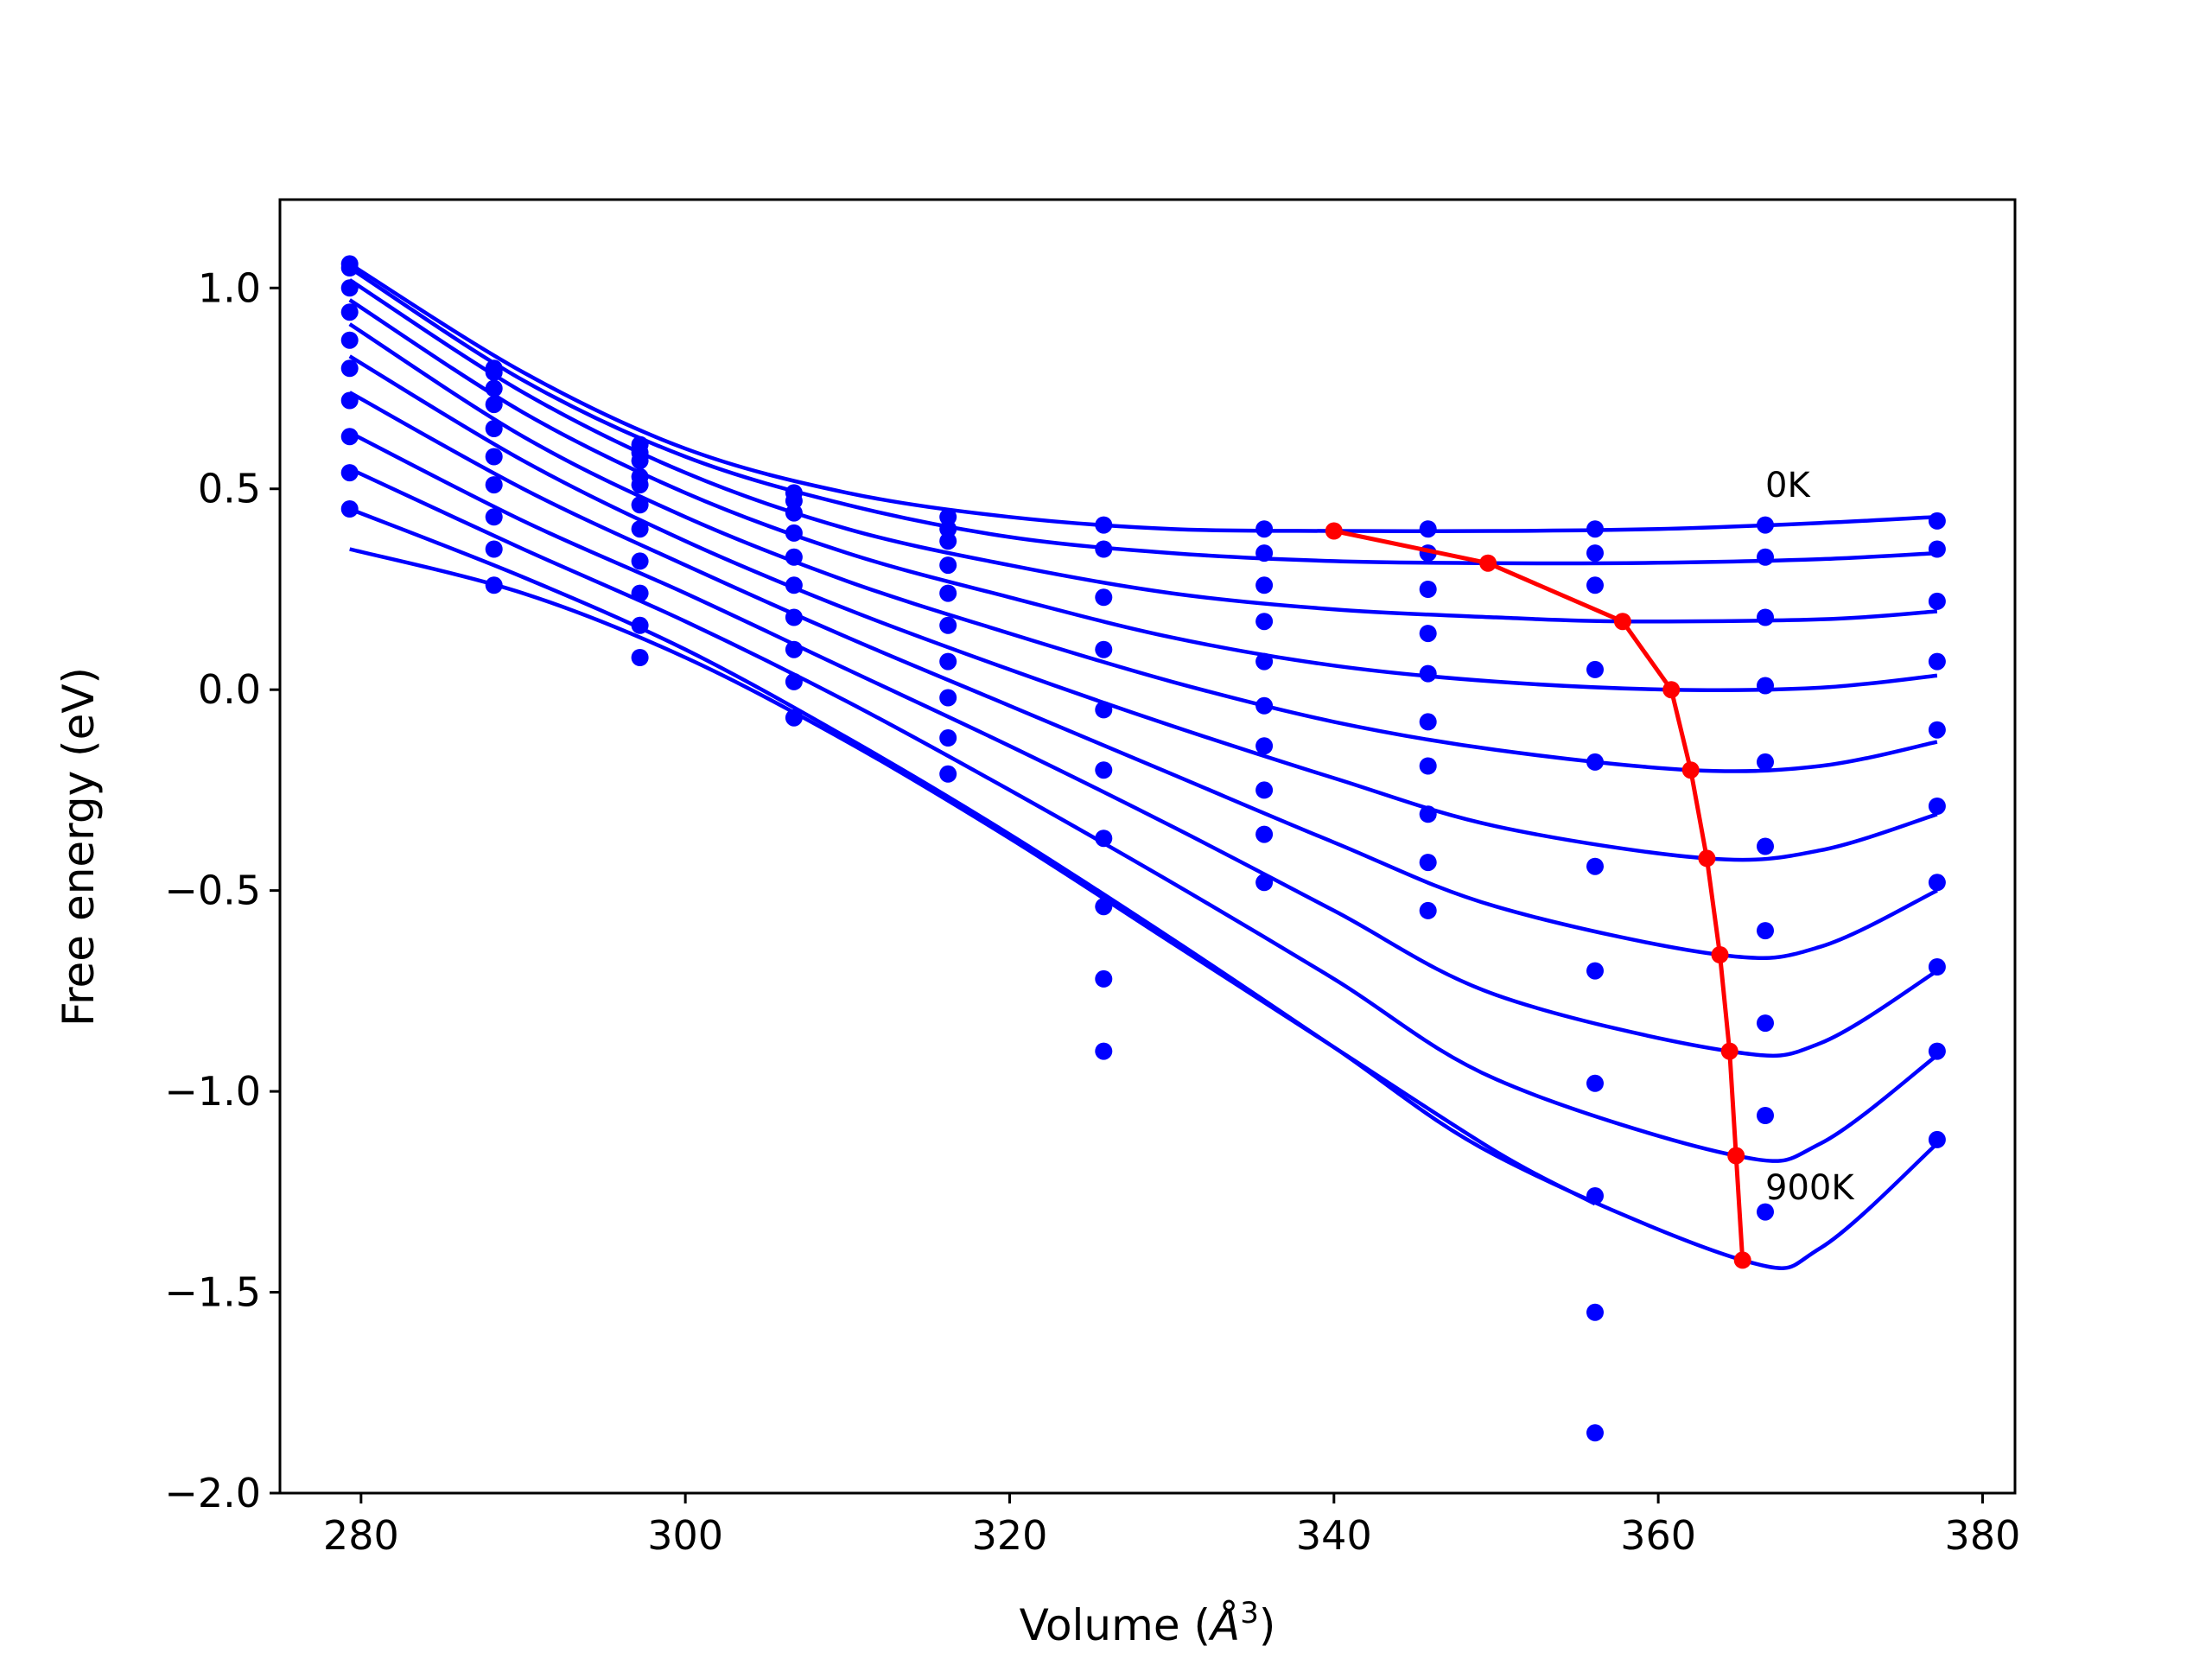 This screenshot has height=1659, width=2212. Describe the element at coordinates (1810, 1188) in the screenshot. I see `annotation-900k: 900K` at that location.